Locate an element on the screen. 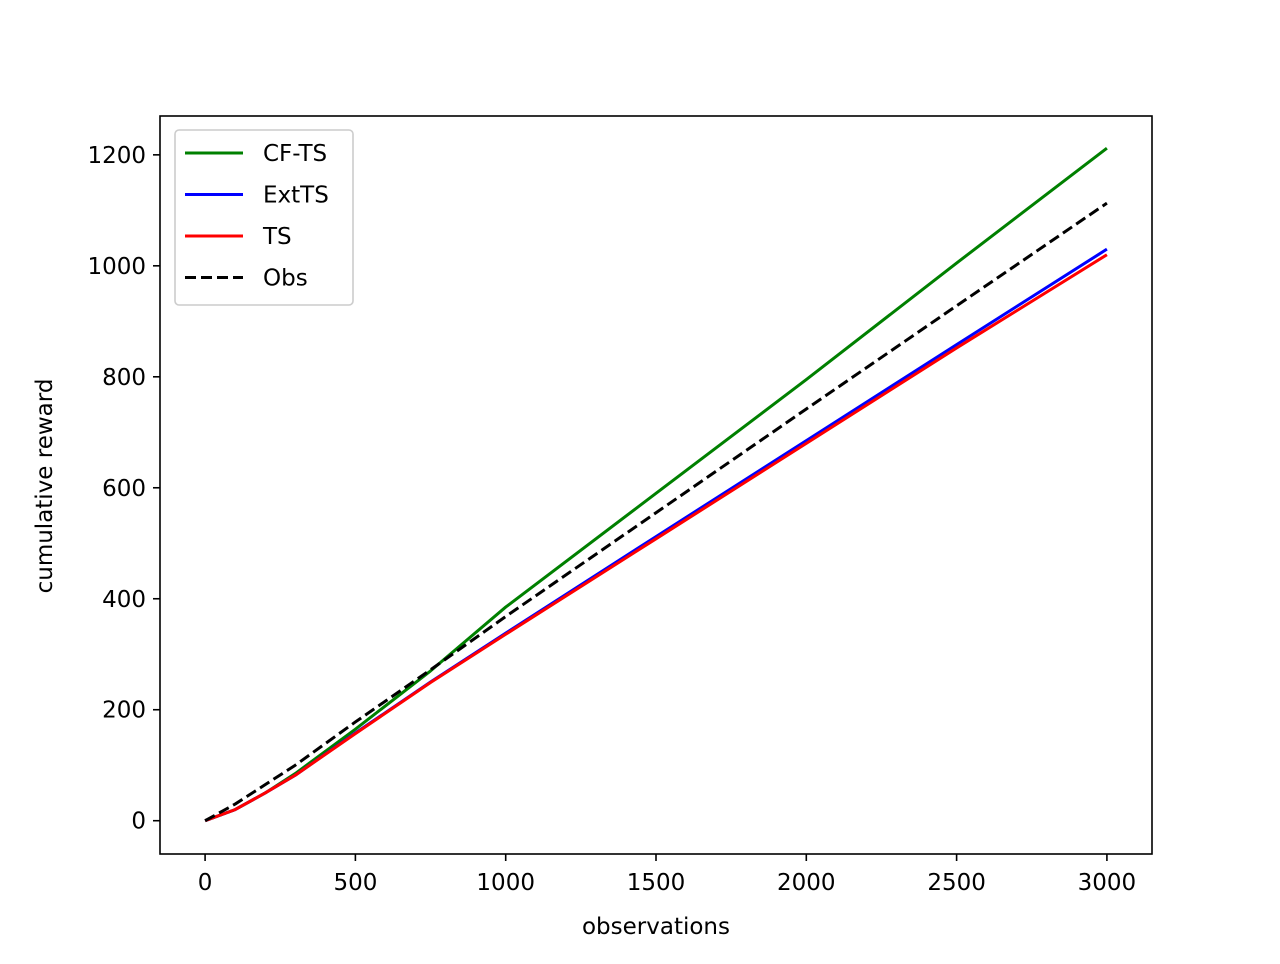 Image resolution: width=1280 pixels, height=964 pixels. x-tick-label: 1500 is located at coordinates (656, 883).